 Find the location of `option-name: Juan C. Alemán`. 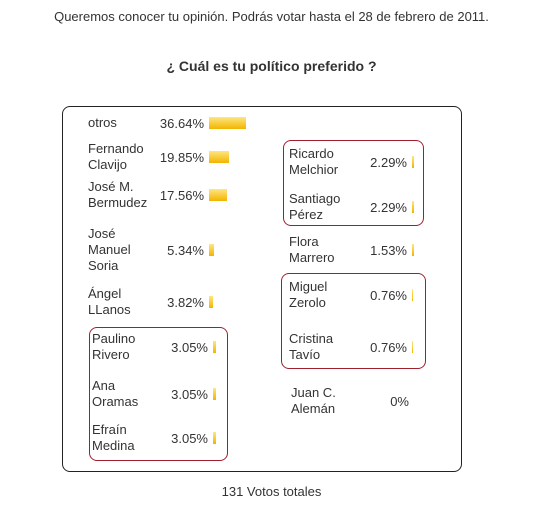

option-name: Juan C. Alemán is located at coordinates (313, 400).